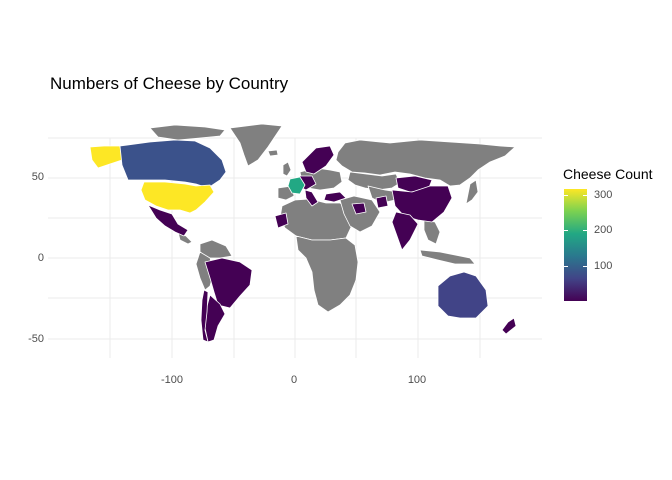 The image size is (672, 480). Describe the element at coordinates (603, 230) in the screenshot. I see `legend-label: 200` at that location.